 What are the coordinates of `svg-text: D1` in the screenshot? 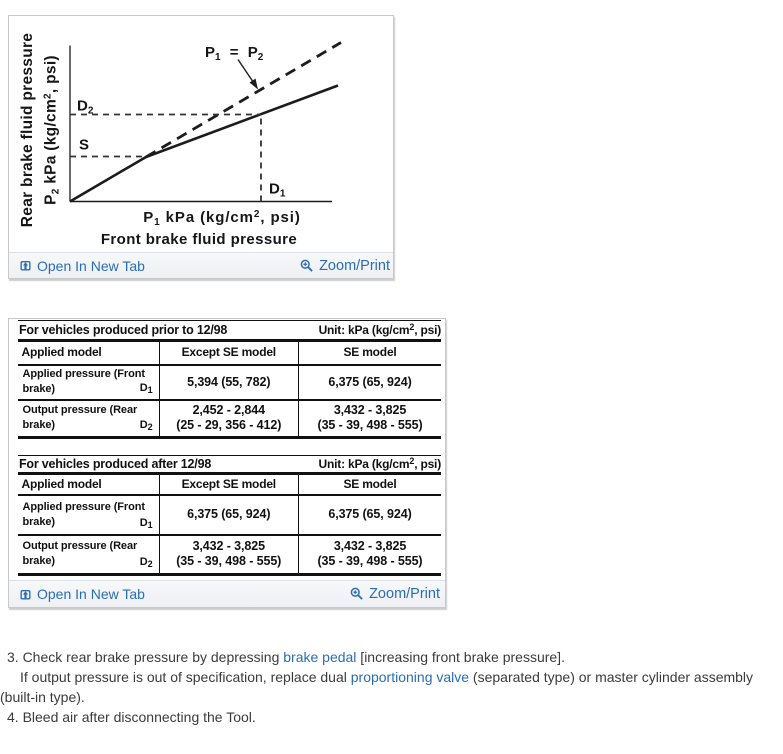 It's located at (277, 190).